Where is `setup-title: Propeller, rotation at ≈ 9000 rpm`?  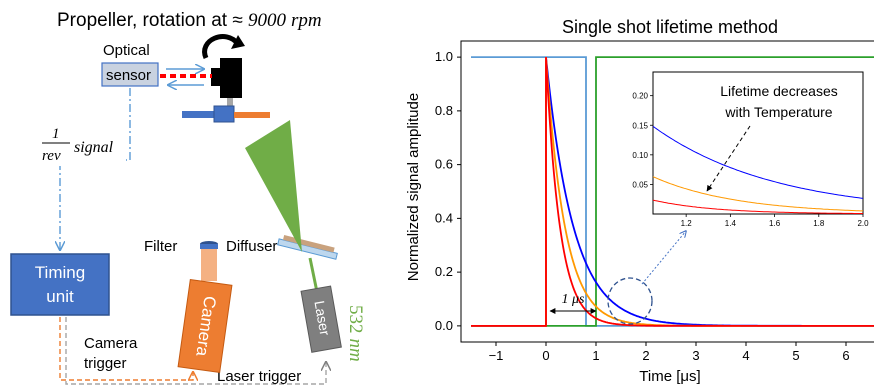 setup-title: Propeller, rotation at ≈ 9000 rpm is located at coordinates (189, 20).